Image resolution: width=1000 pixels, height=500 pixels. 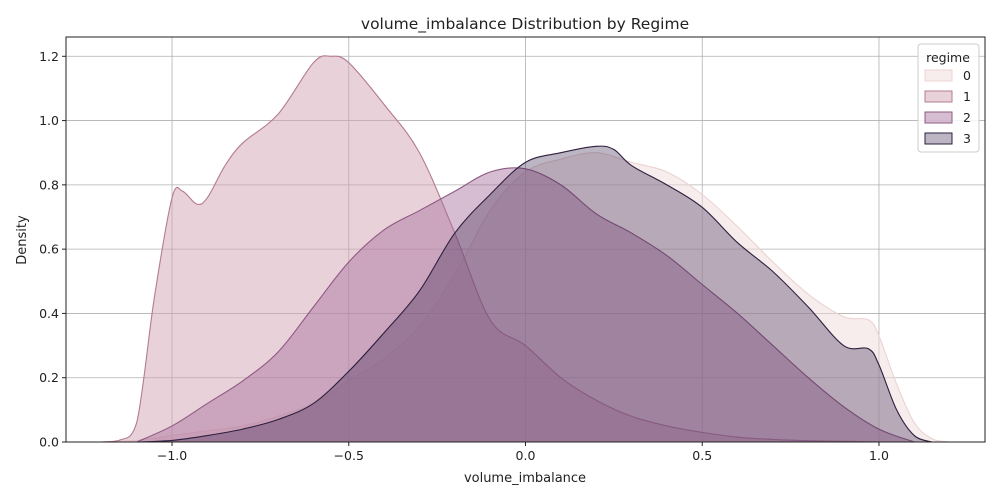 What do you see at coordinates (525, 24) in the screenshot?
I see `chart-title: volume_imbalance Distribution by Regime` at bounding box center [525, 24].